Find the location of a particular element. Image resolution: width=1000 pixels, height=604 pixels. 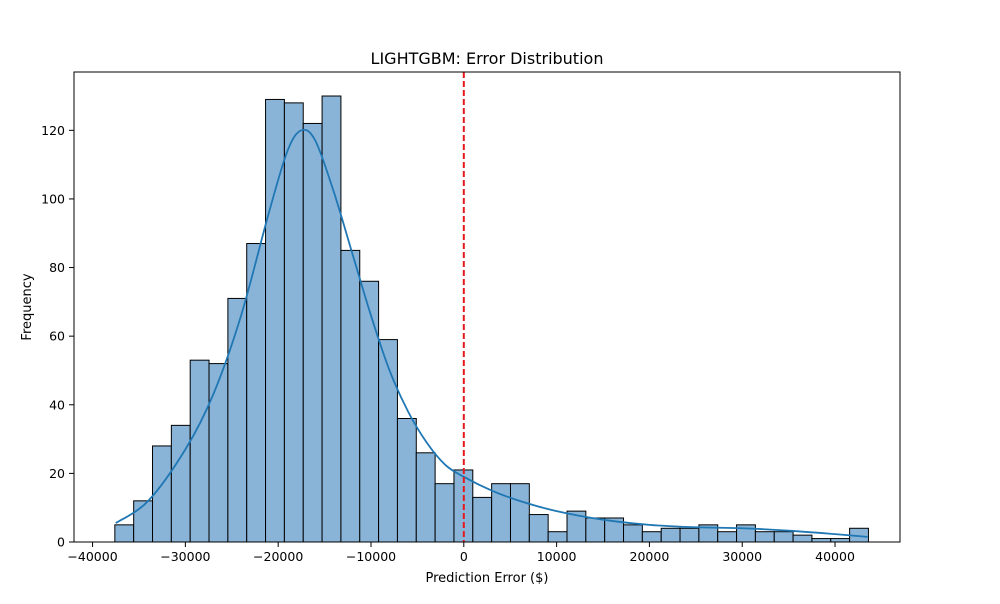

y-tick-label: 40 is located at coordinates (57, 404).